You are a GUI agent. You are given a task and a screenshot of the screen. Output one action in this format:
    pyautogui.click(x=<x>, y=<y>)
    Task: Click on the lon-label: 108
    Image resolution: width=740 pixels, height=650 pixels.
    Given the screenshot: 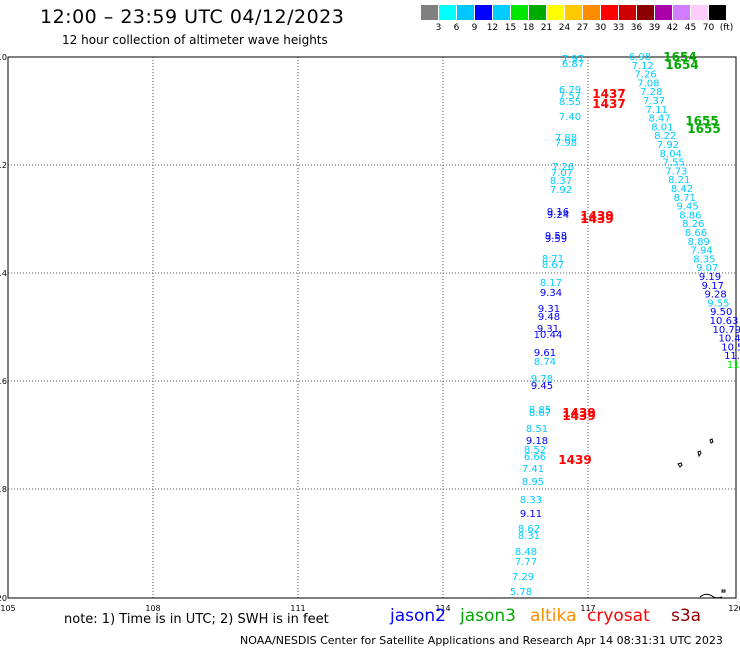 What is the action you would take?
    pyautogui.click(x=152, y=608)
    